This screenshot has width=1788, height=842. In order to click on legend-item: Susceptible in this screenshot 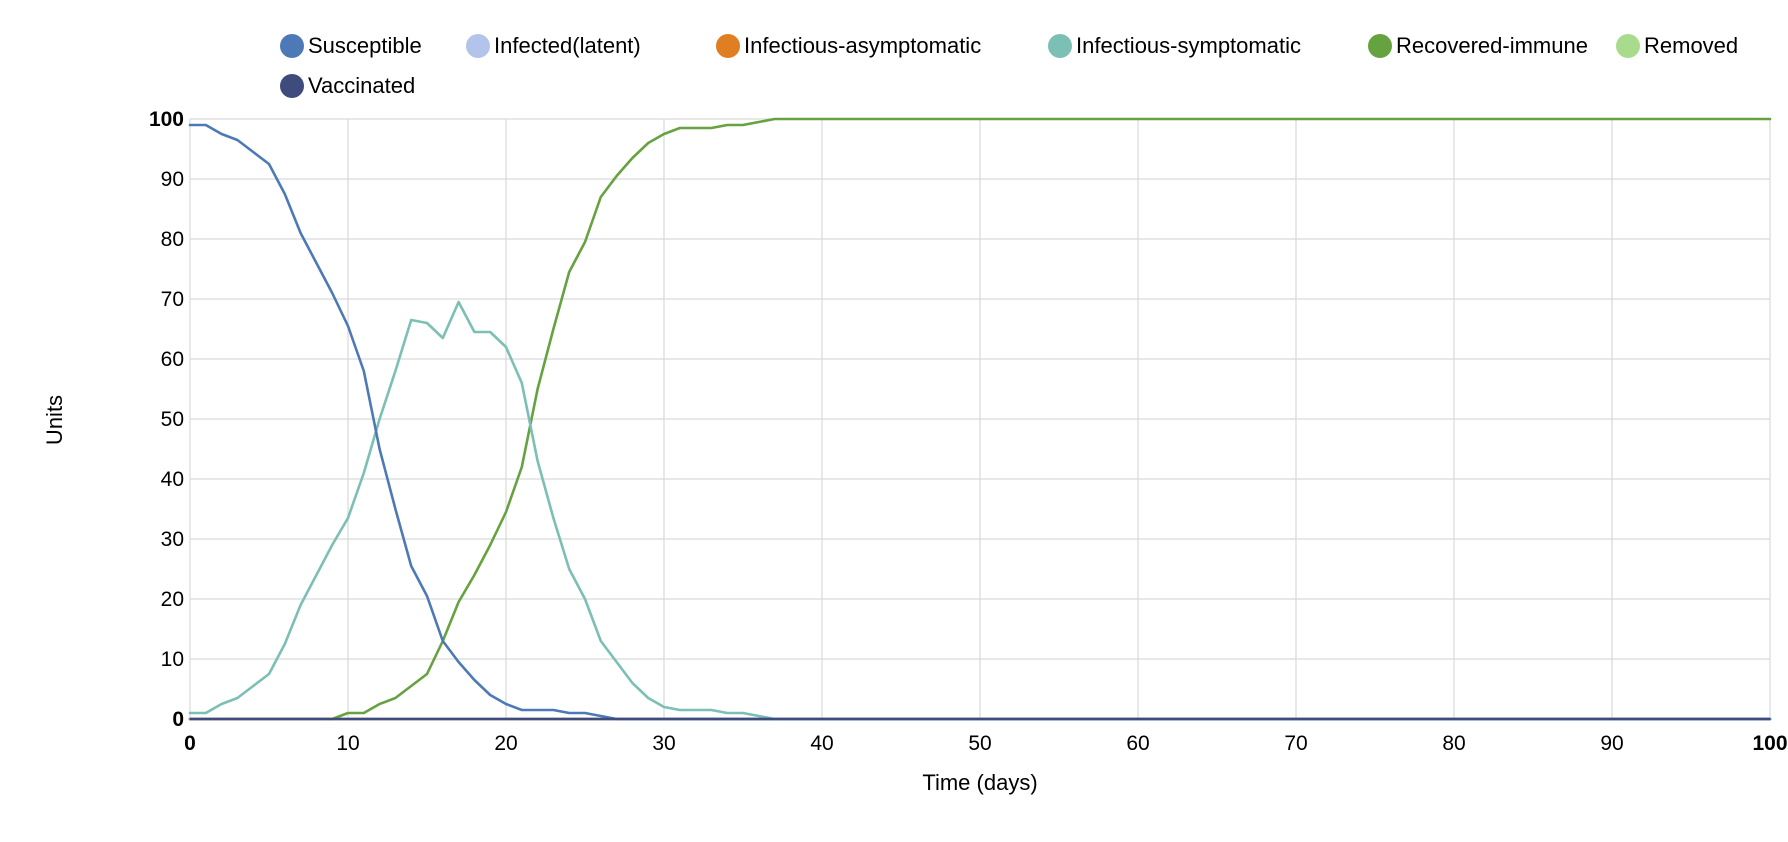, I will do `click(351, 46)`.